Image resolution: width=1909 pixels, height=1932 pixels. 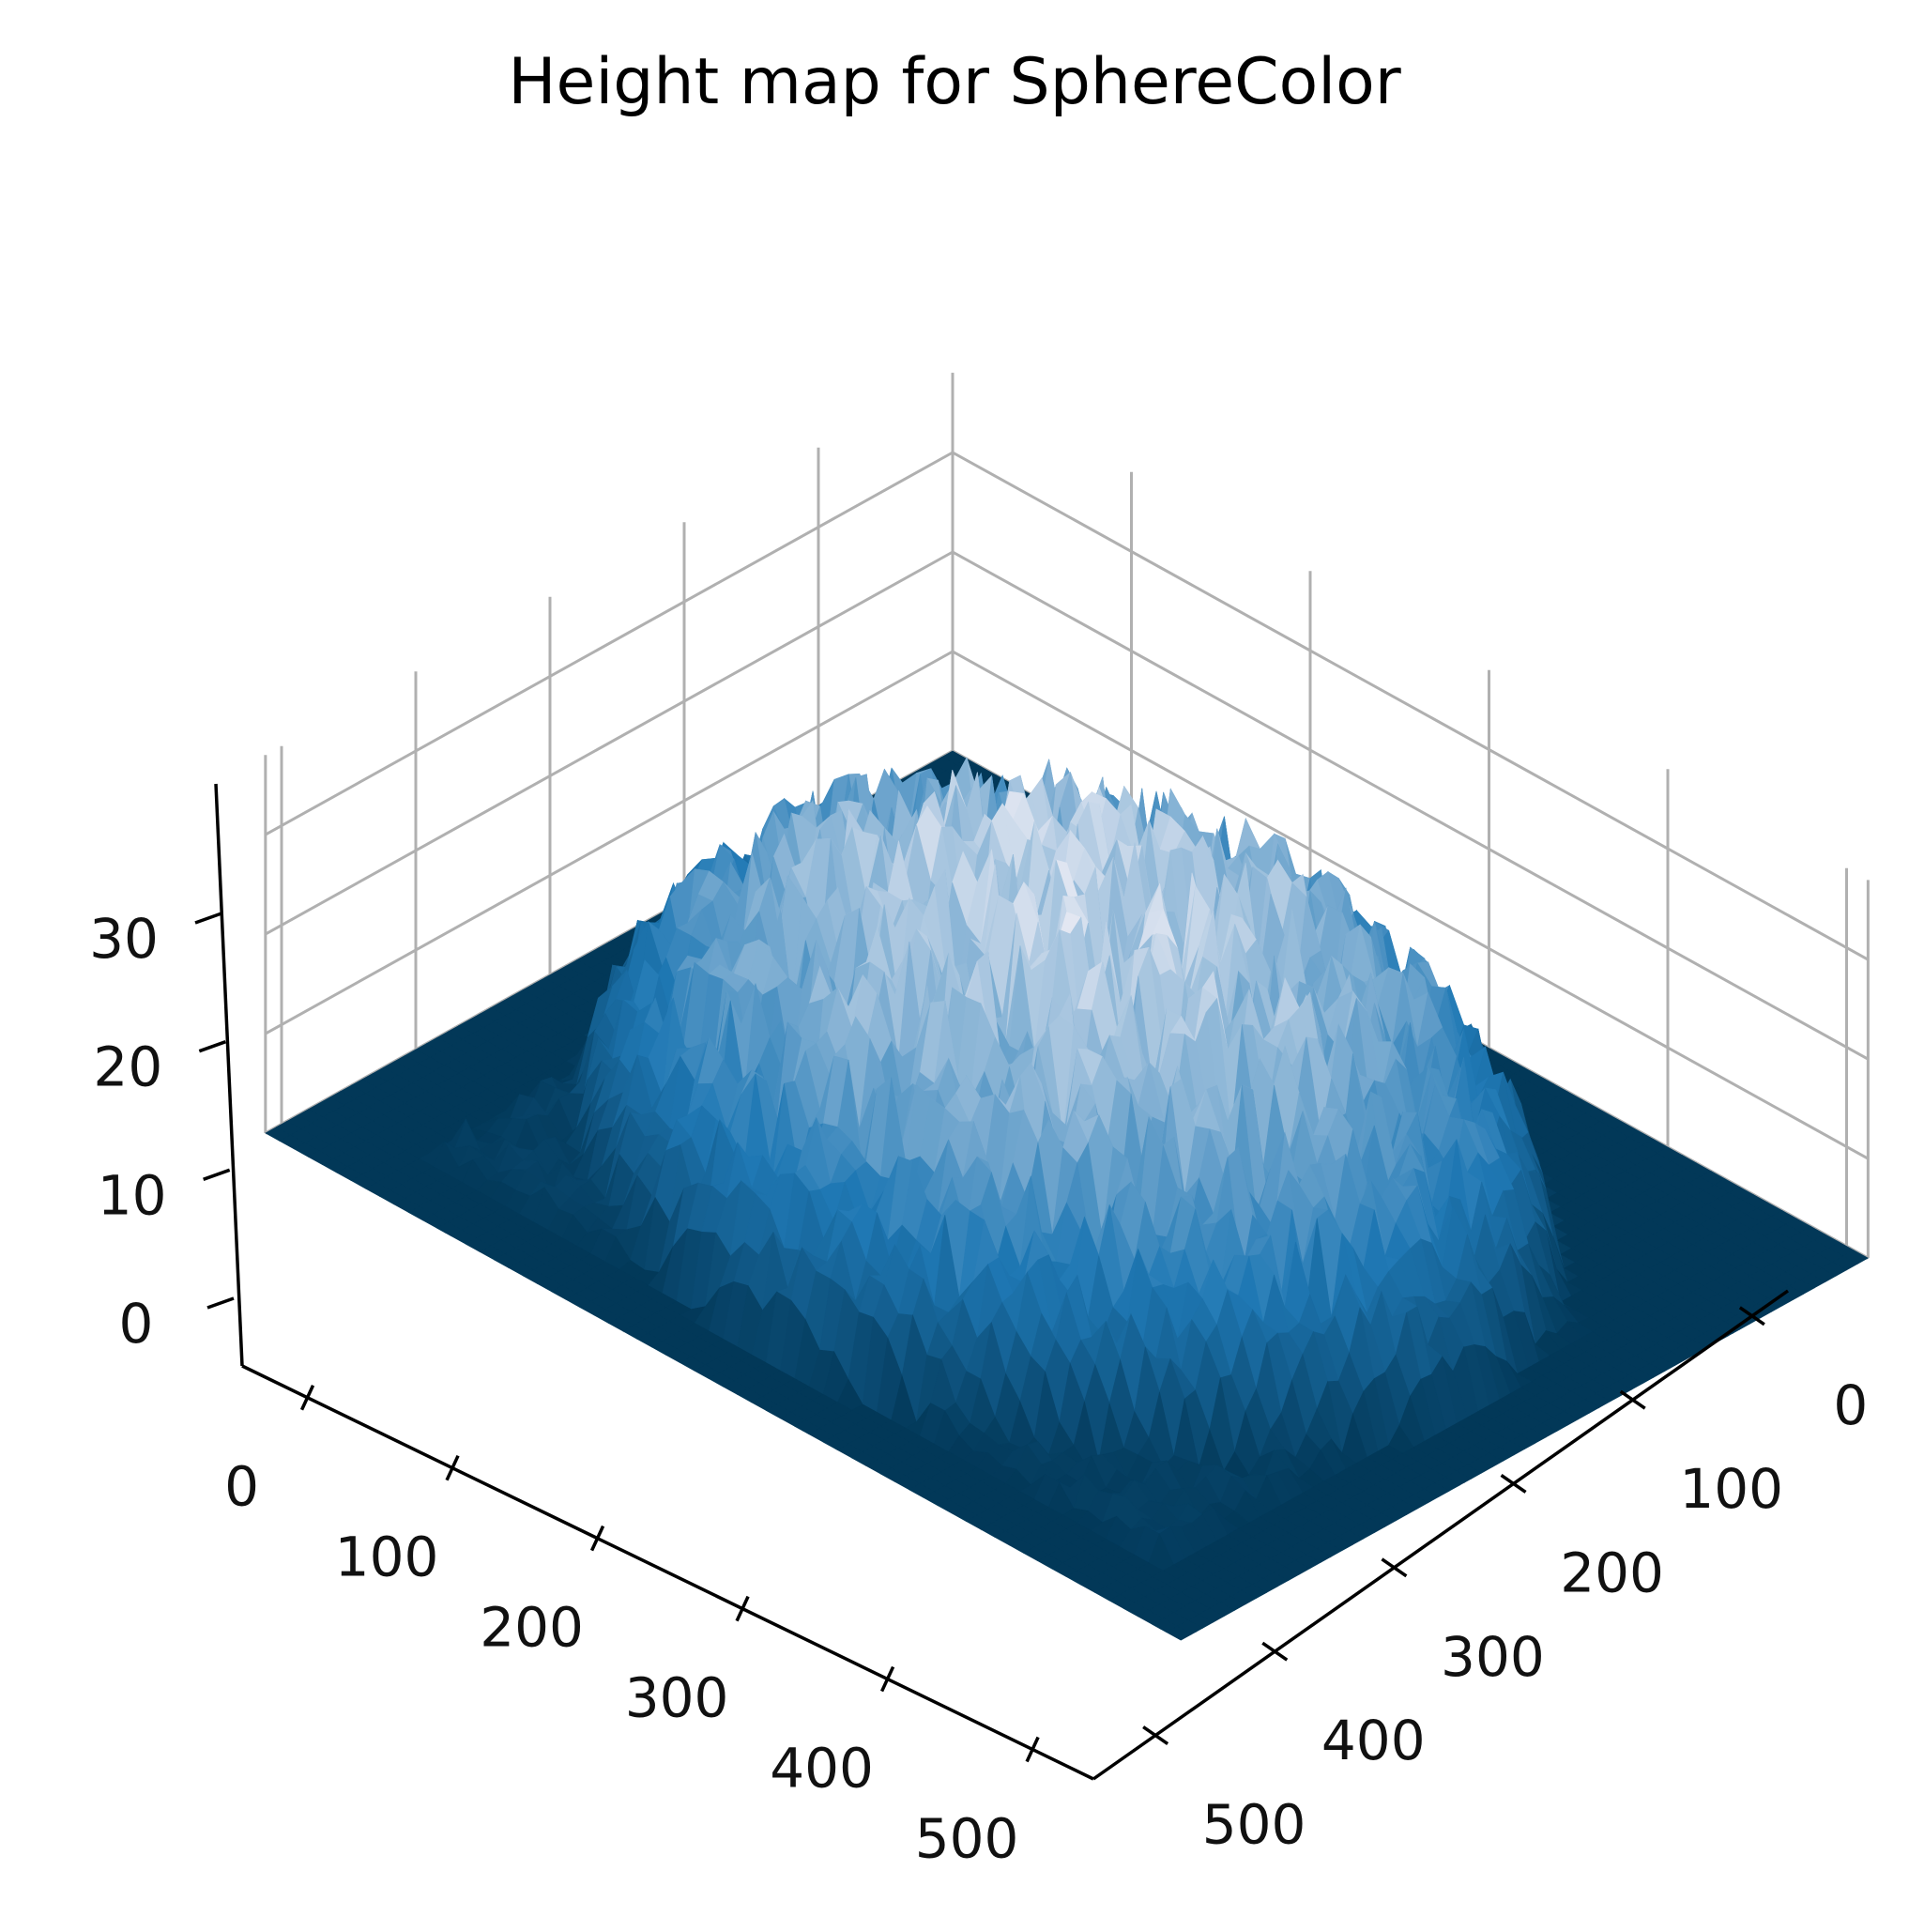 I want to click on y-tick-label: 300, so click(x=677, y=1698).